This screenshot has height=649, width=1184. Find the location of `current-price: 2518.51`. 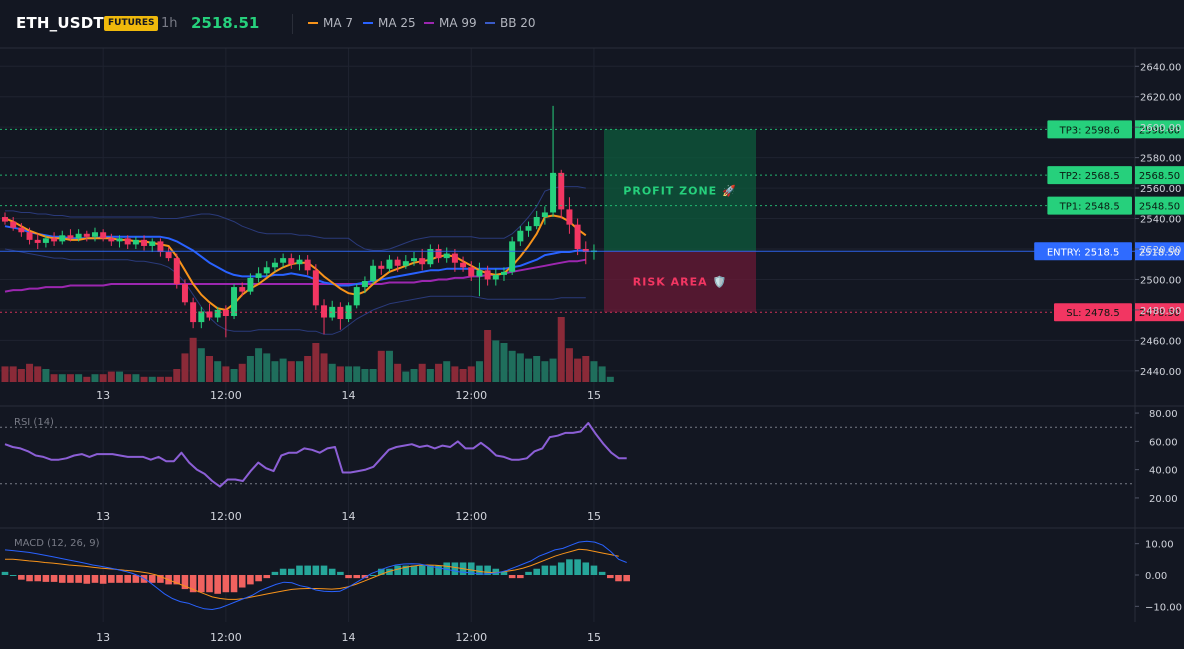

current-price: 2518.51 is located at coordinates (225, 23).